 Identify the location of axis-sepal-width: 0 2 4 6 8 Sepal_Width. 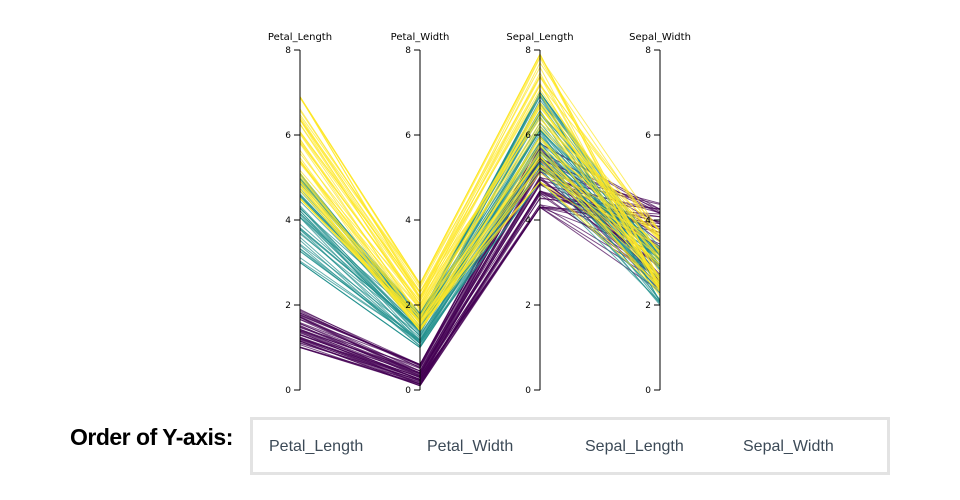
(660, 214).